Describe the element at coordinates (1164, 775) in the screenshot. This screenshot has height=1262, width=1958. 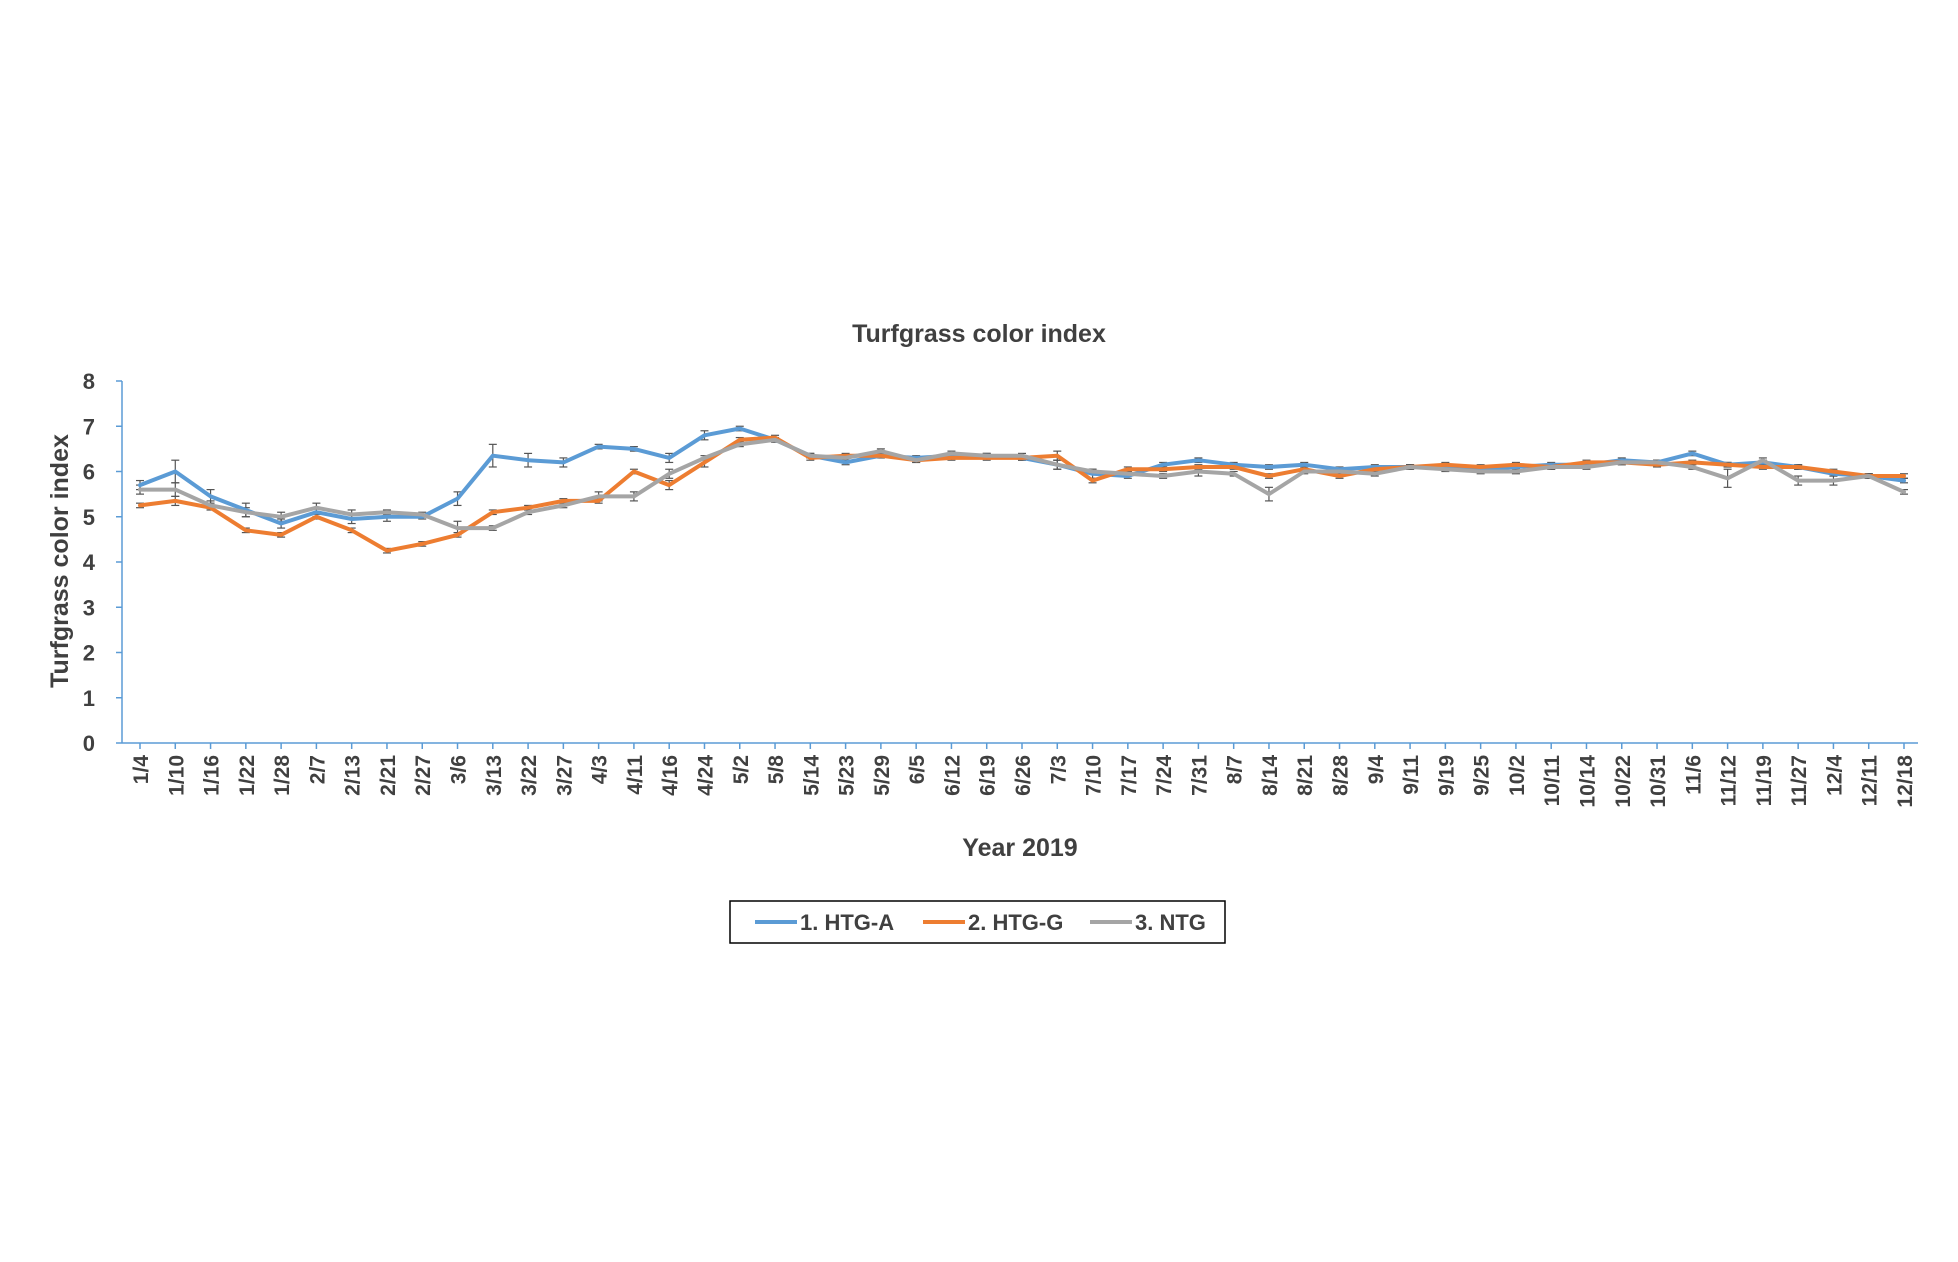
I see `x-tick-label: 7/24` at that location.